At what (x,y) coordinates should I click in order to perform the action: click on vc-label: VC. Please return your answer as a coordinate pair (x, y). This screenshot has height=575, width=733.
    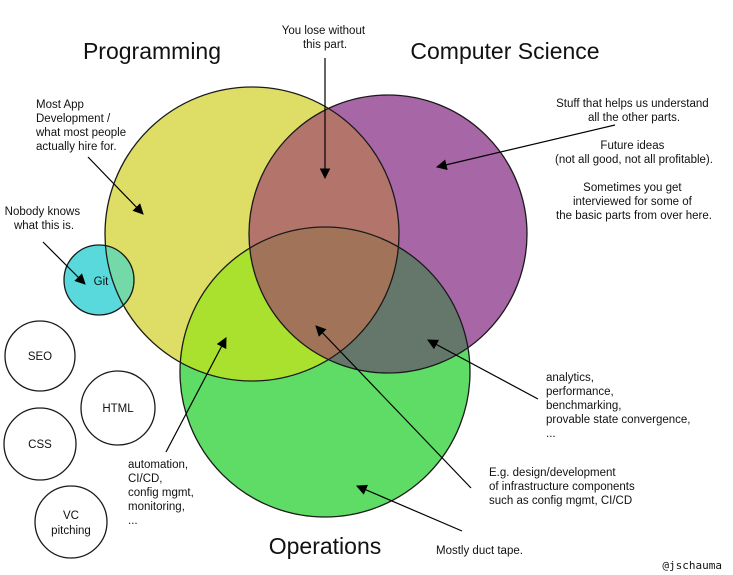
    Looking at the image, I should click on (71, 516).